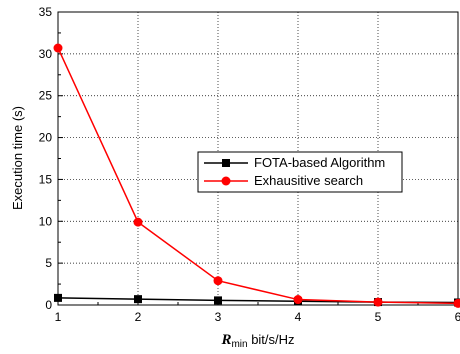  What do you see at coordinates (46, 12) in the screenshot?
I see `y-tick-label: 35` at bounding box center [46, 12].